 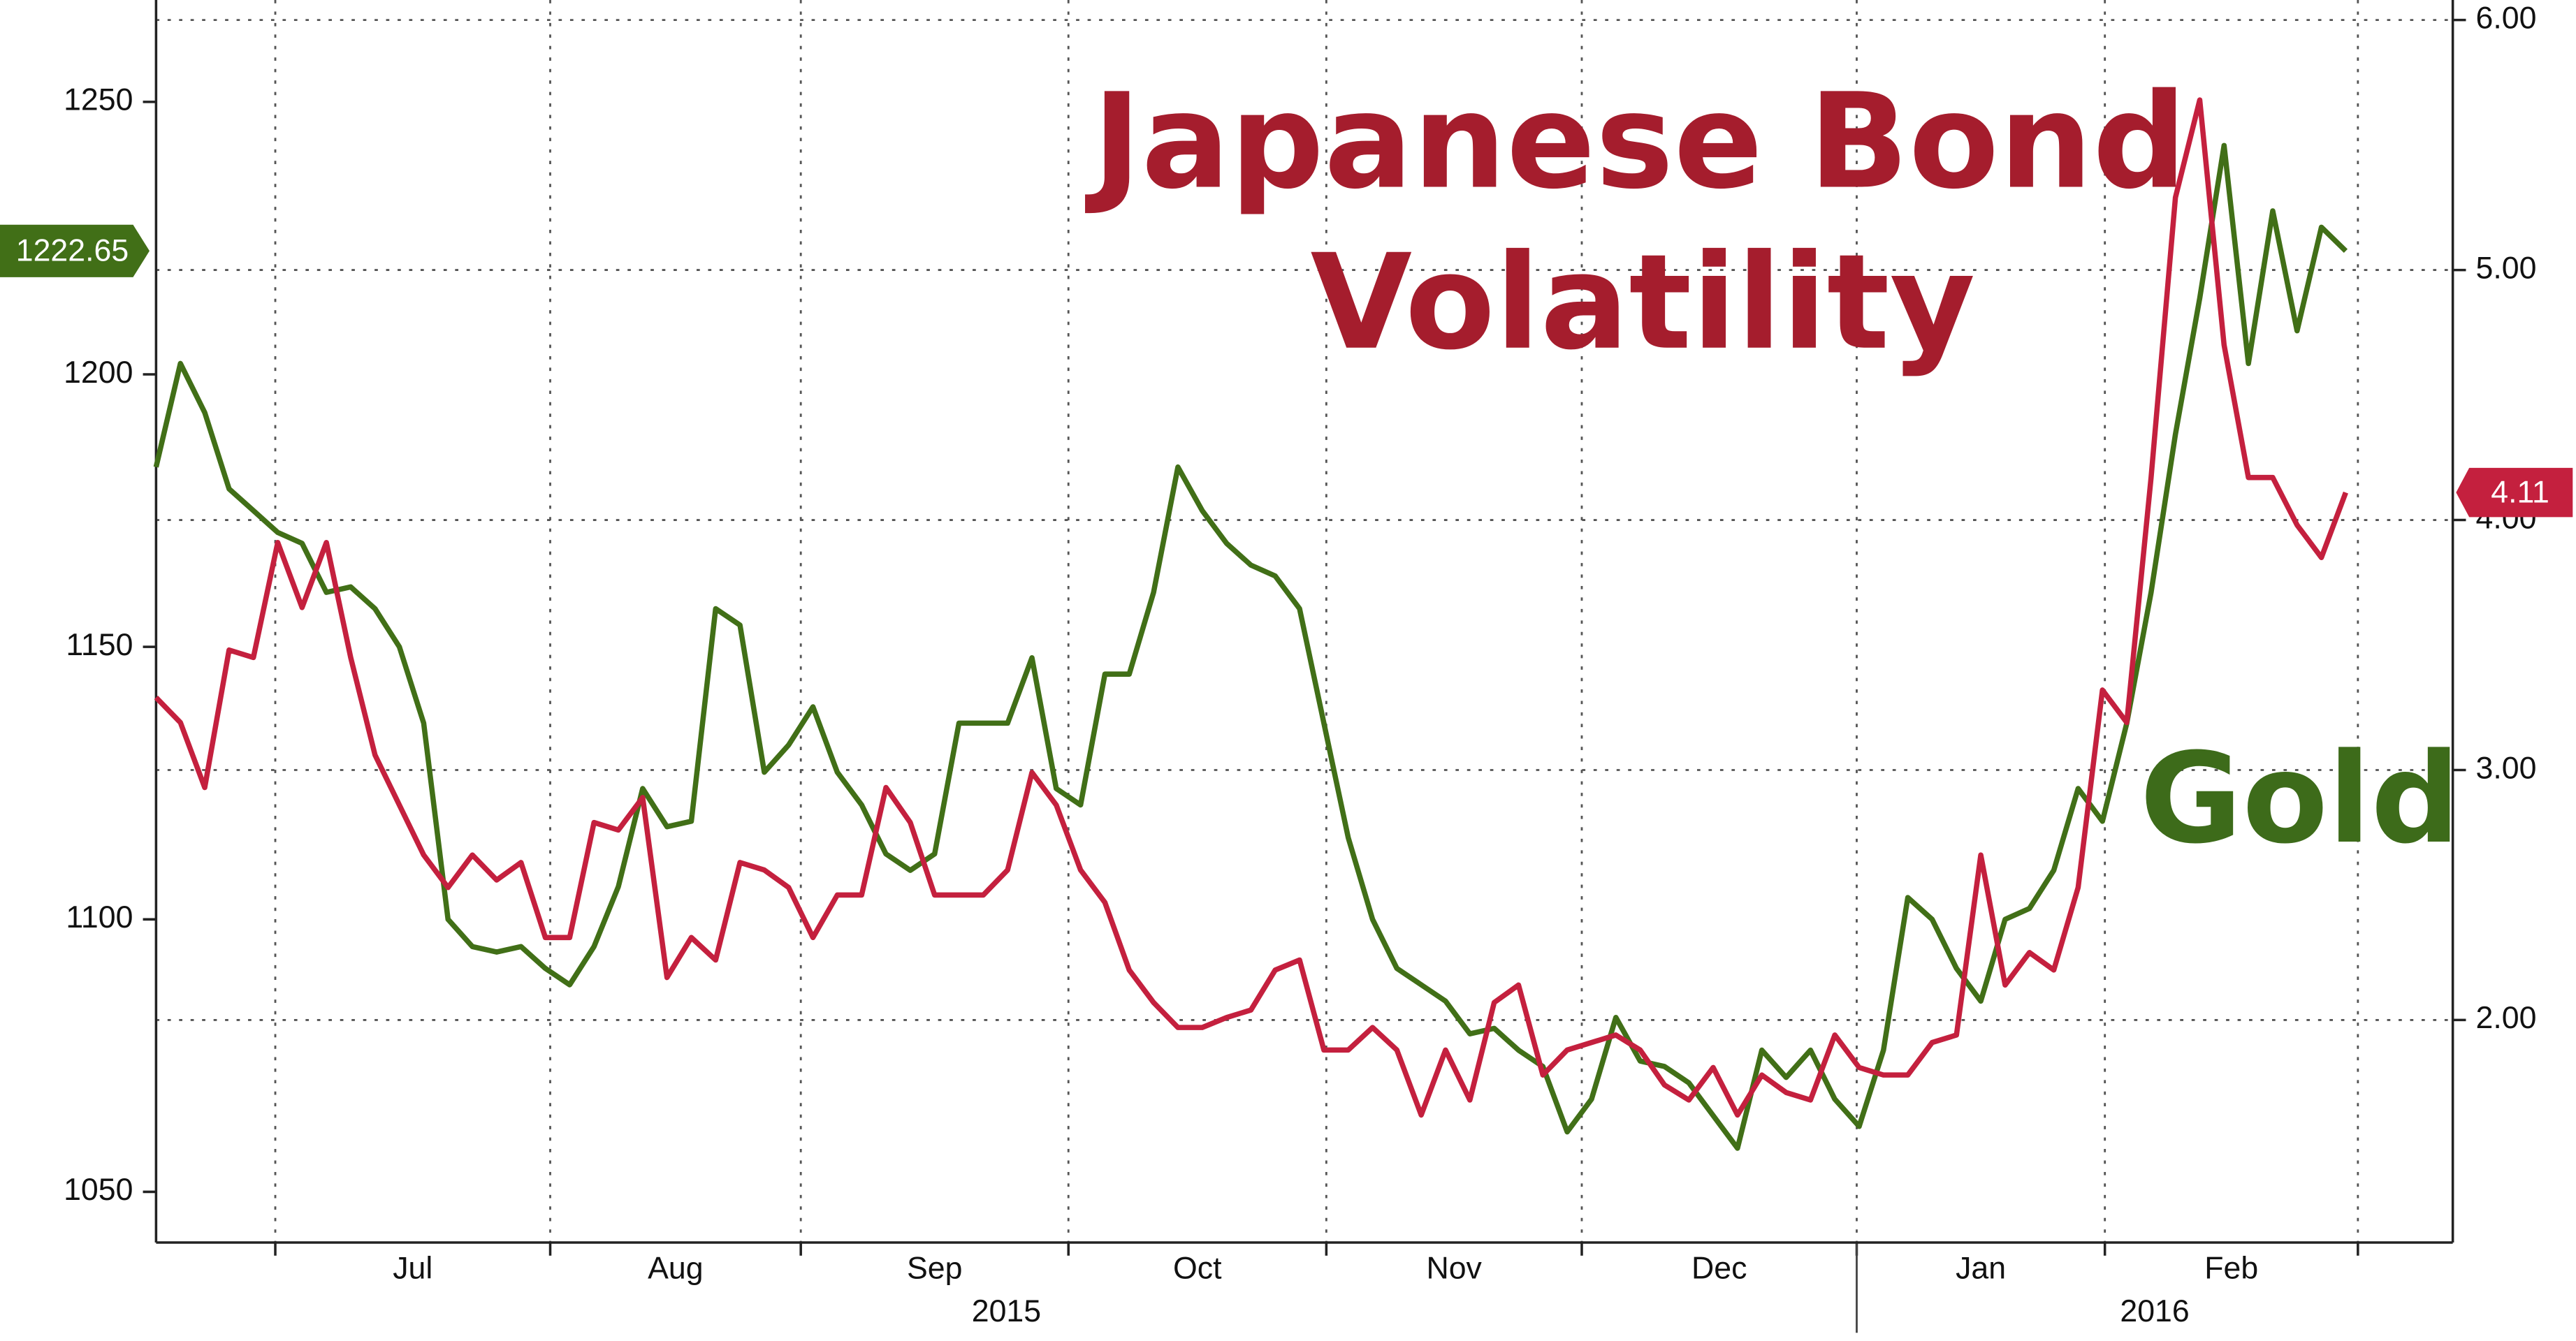 I want to click on x-tick-label: Jan, so click(x=1981, y=1269).